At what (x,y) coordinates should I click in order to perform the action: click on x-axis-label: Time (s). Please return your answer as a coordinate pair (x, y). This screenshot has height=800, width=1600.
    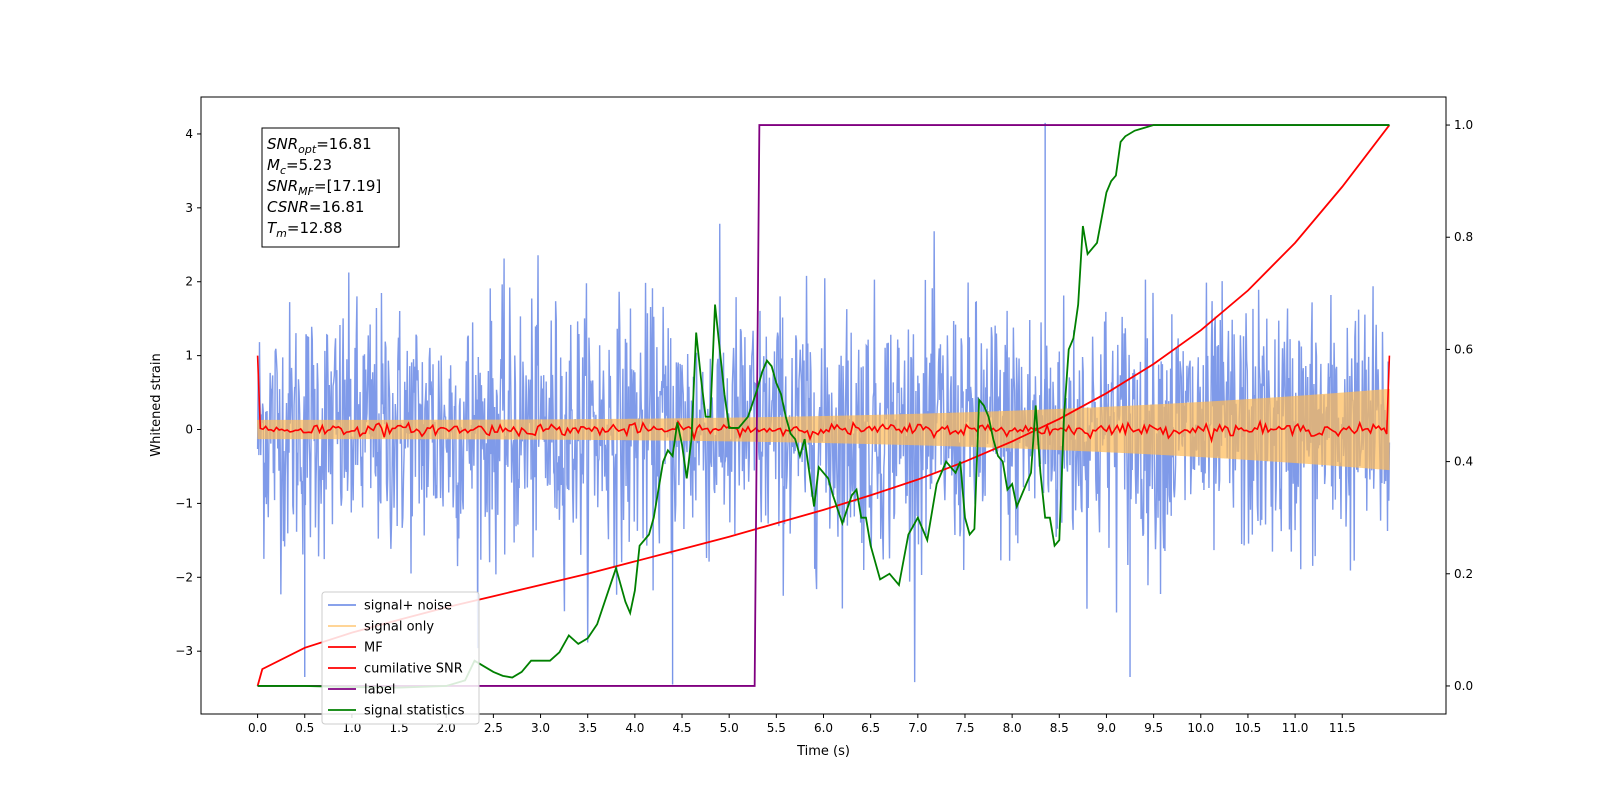
    Looking at the image, I should click on (823, 751).